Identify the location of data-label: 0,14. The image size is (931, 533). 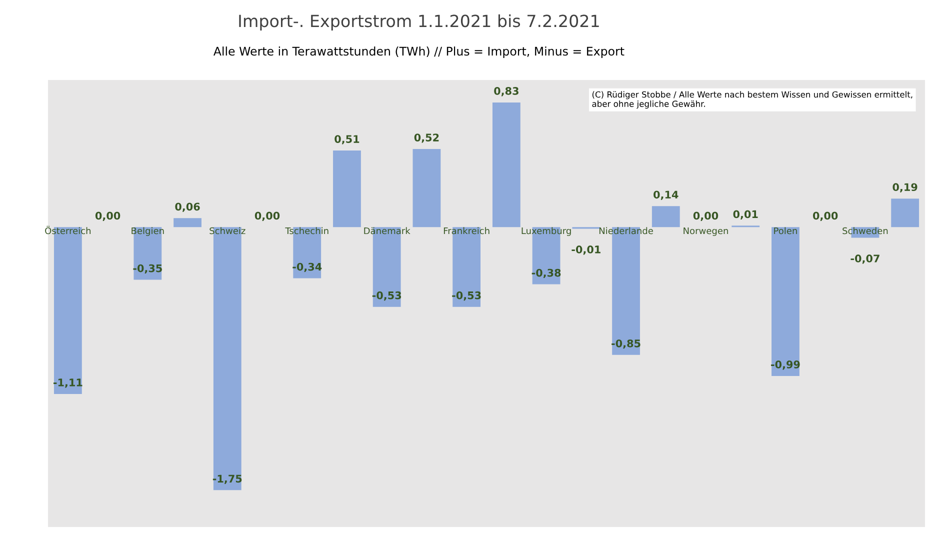
(666, 195).